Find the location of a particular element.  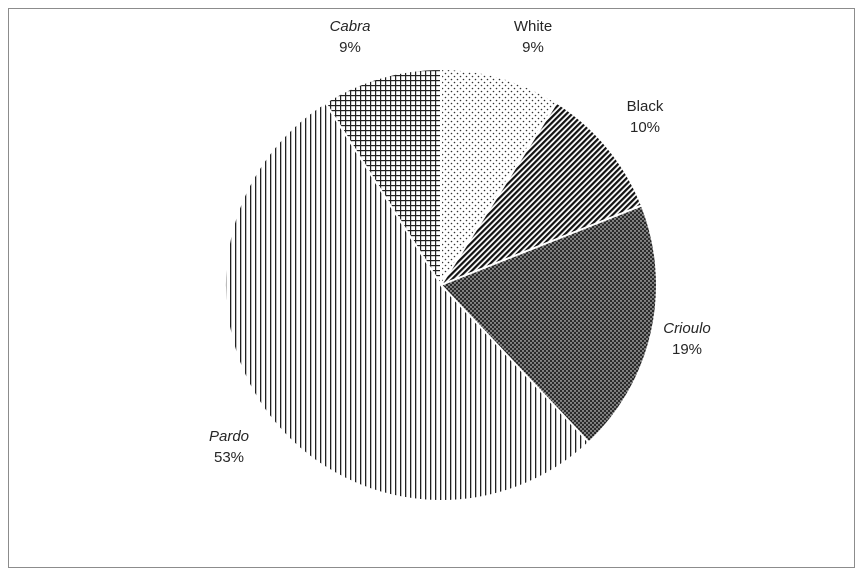

pie-slice-black is located at coordinates (541, 194).